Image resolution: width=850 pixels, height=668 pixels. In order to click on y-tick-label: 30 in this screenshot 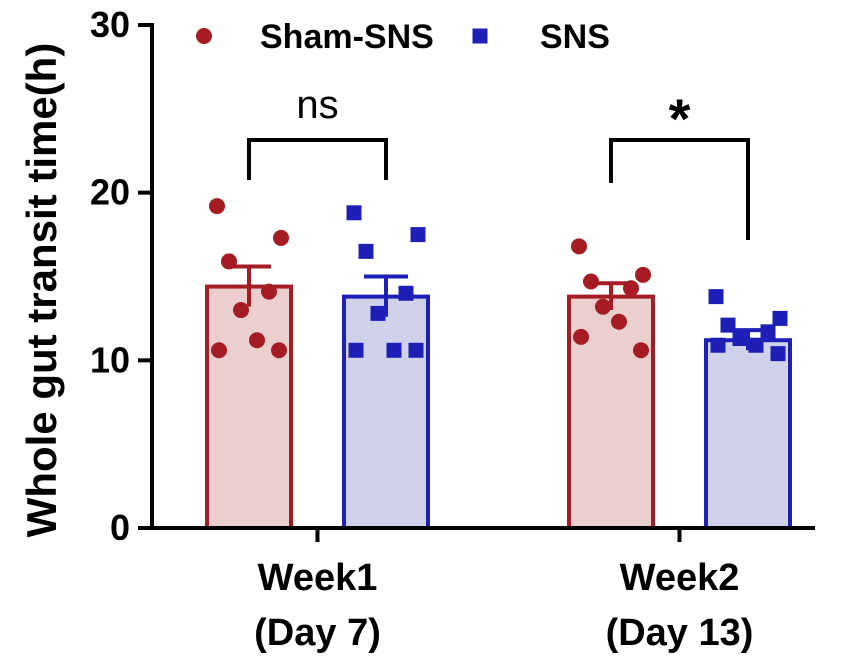, I will do `click(110, 24)`.